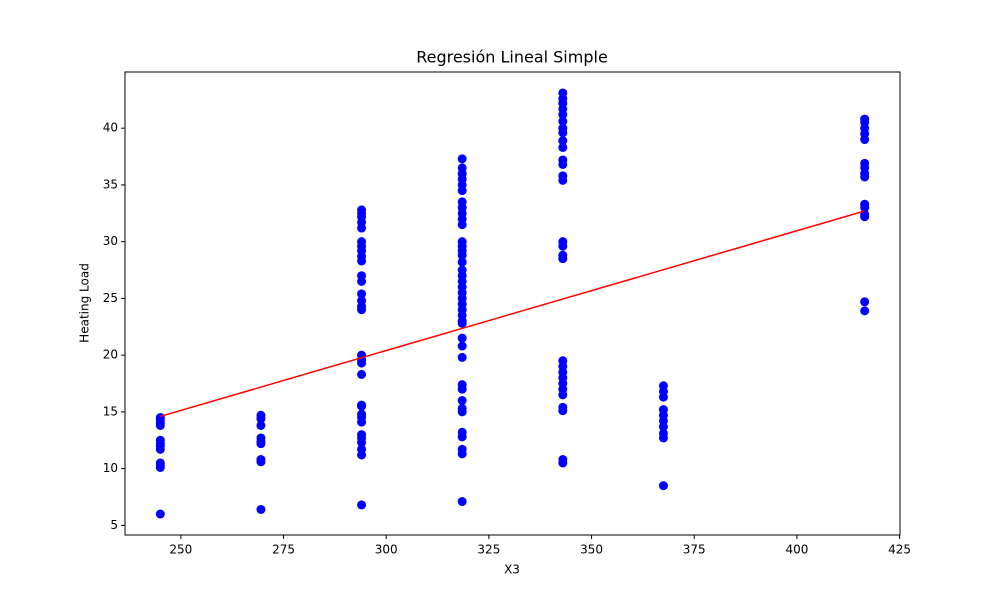  I want to click on x-axis-title: X3, so click(512, 570).